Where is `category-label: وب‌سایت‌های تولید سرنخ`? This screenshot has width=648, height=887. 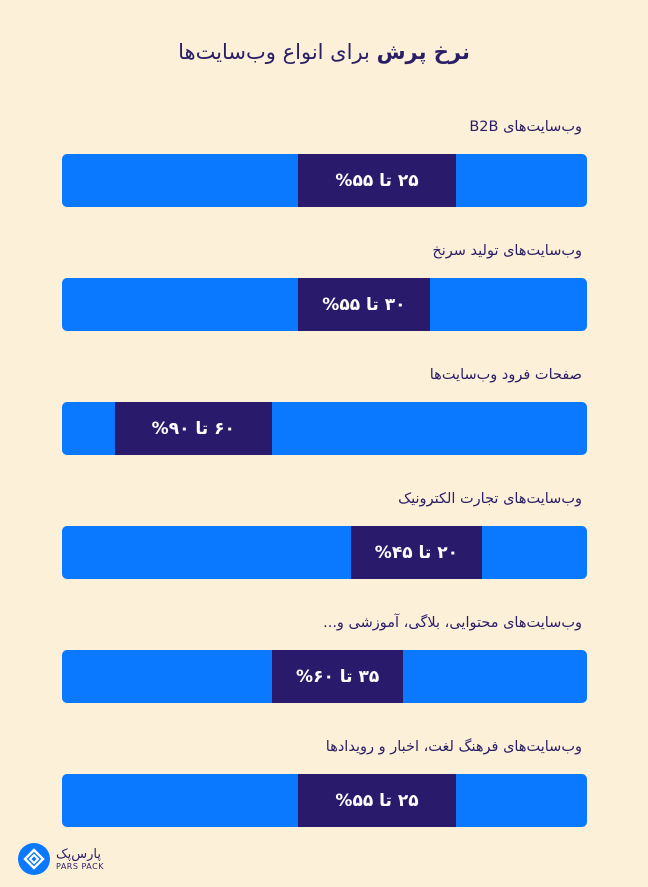
category-label: وب‌سایت‌های تولید سرنخ is located at coordinates (507, 251).